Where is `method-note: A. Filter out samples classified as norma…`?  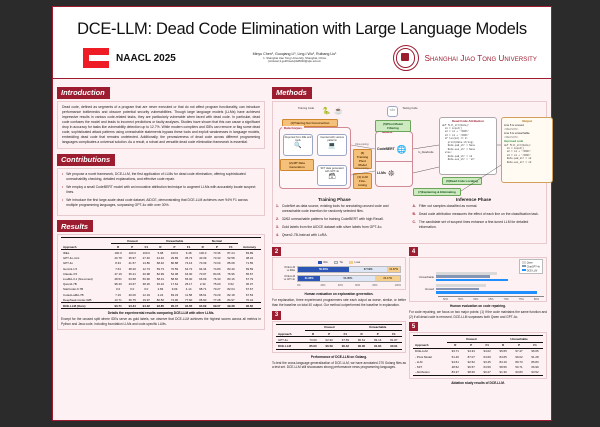
method-note: A. Filter out samples classified as norma… is located at coordinates (478, 206).